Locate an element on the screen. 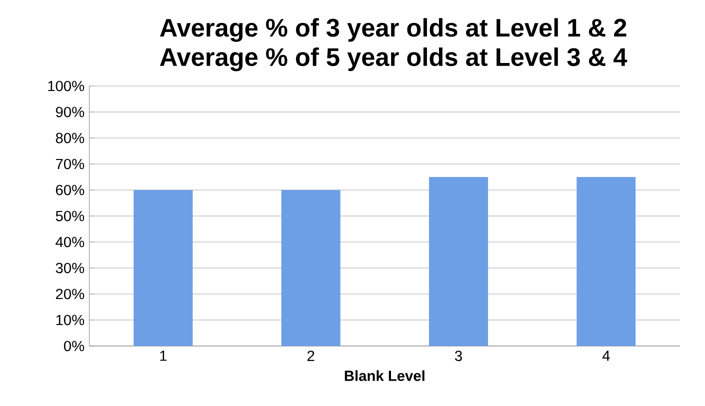  x-tick-label: 2 is located at coordinates (310, 355).